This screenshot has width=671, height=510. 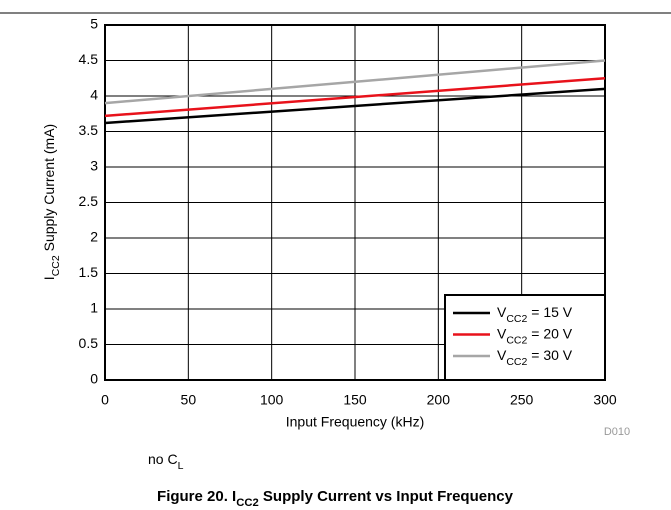 I want to click on x-tick-label: 200, so click(x=439, y=400).